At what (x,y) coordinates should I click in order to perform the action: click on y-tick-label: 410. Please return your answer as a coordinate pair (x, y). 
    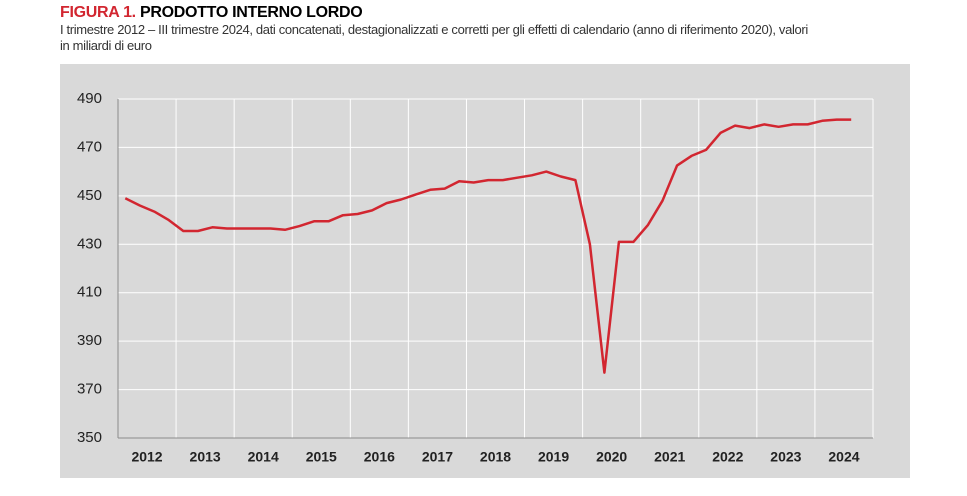
    Looking at the image, I should click on (89, 292).